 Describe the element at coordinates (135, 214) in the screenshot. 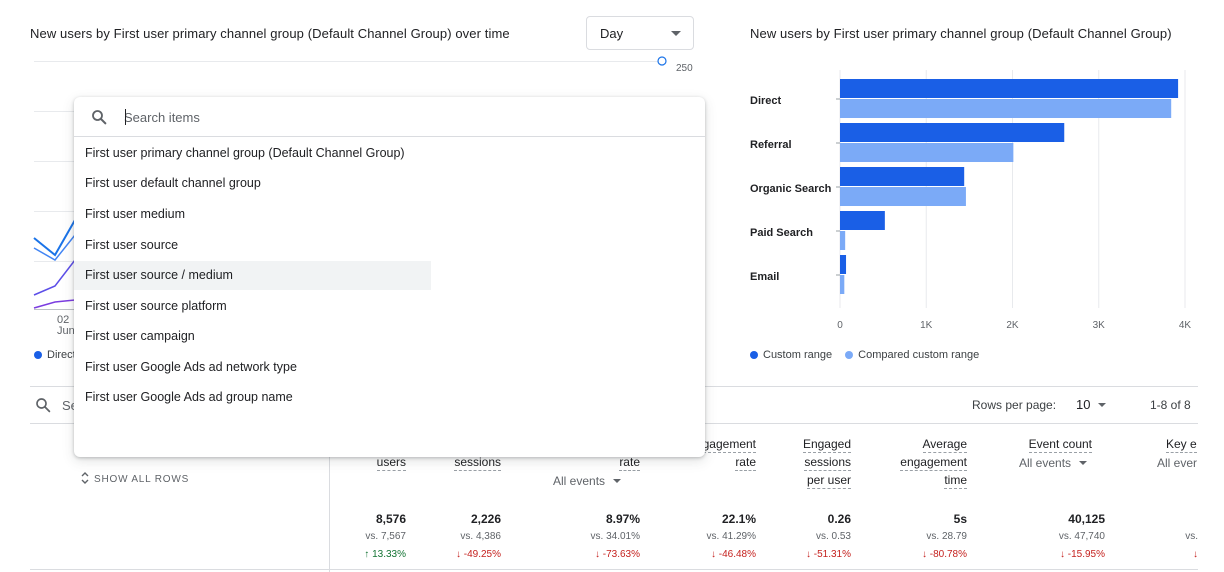

I see `dropdown-option: First user medium` at that location.